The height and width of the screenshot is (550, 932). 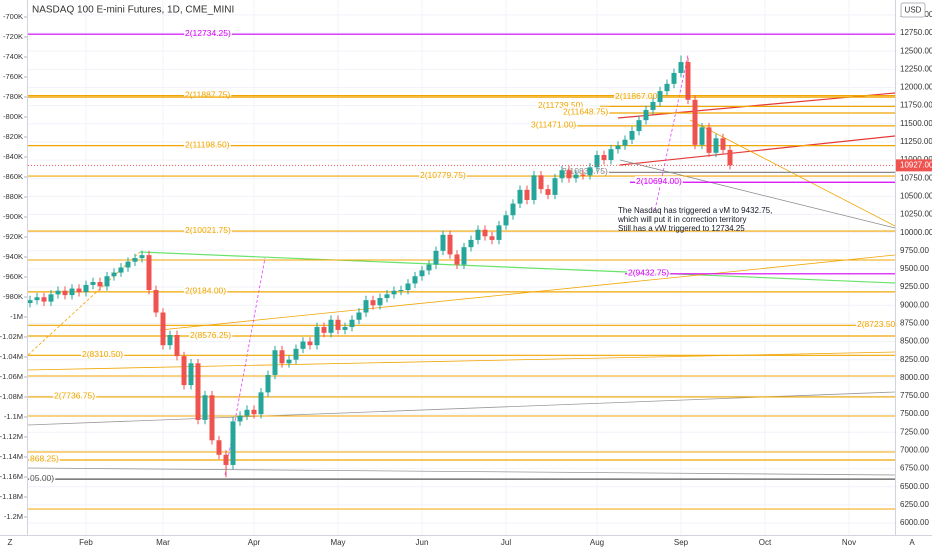 I want to click on x-tick-label: Sep, so click(x=681, y=542).